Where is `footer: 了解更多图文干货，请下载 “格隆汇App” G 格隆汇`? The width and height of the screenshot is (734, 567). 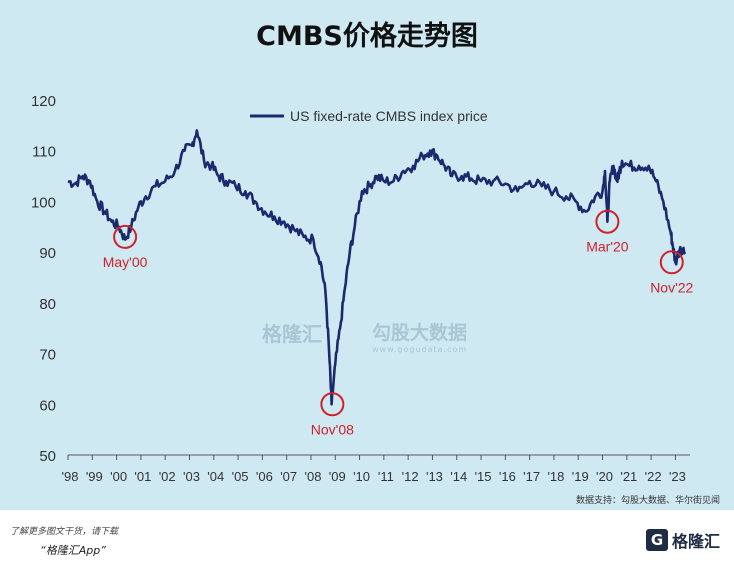 footer: 了解更多图文干货，请下载 “格隆汇App” G 格隆汇 is located at coordinates (367, 538).